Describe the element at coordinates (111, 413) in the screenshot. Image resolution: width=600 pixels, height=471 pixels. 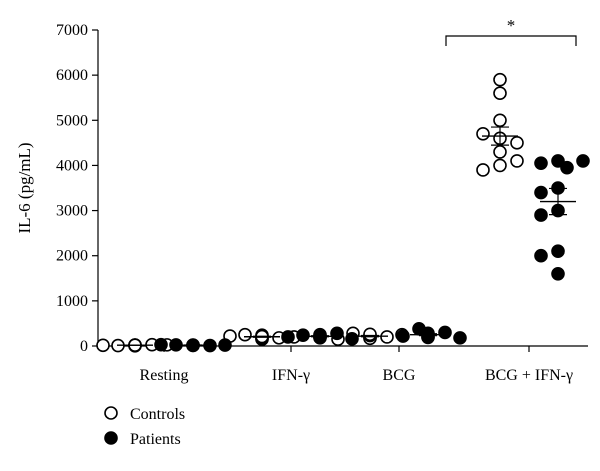
I see `controls-legend-marker` at that location.